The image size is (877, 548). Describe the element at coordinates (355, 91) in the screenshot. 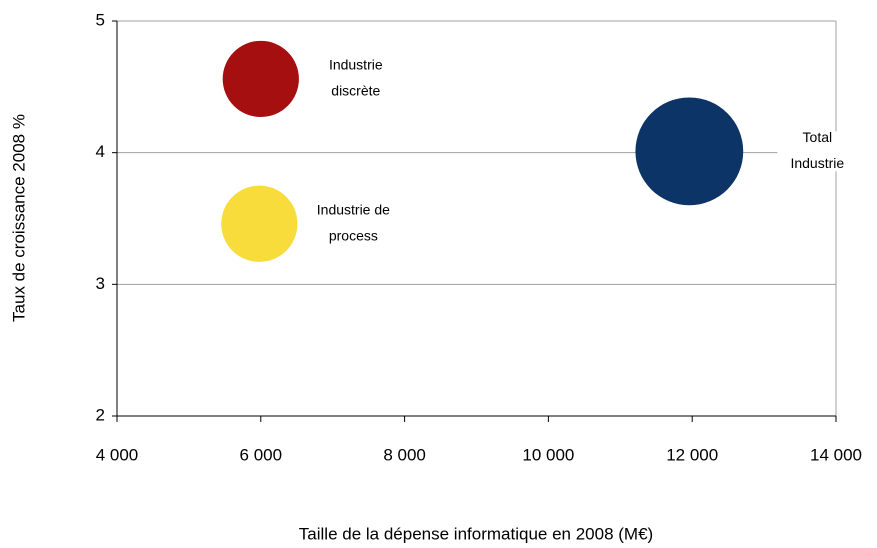

I see `bubble-label: discrète` at that location.